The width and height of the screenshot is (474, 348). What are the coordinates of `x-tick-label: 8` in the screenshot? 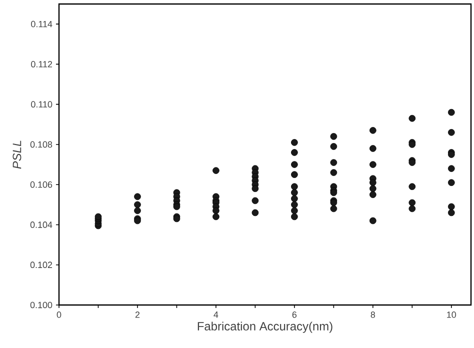 It's located at (373, 315).